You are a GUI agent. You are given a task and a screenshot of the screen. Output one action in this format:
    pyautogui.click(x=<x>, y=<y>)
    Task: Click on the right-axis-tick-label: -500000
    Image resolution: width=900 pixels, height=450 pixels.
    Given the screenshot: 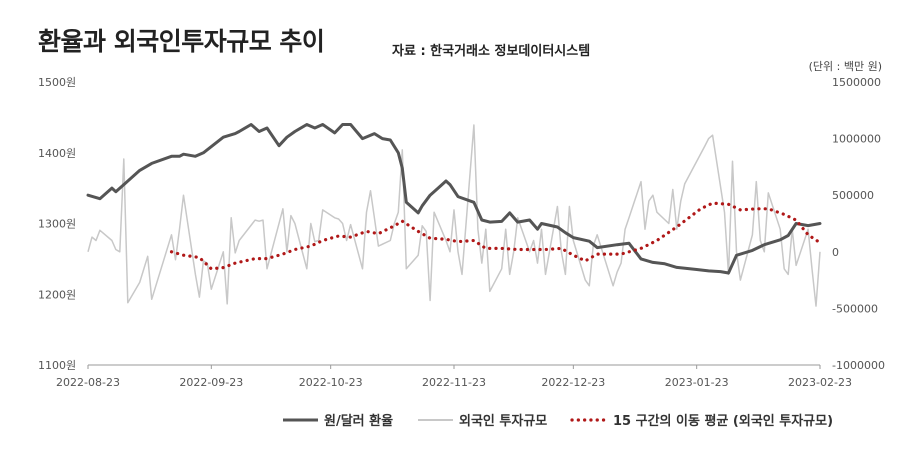 What is the action you would take?
    pyautogui.click(x=855, y=308)
    